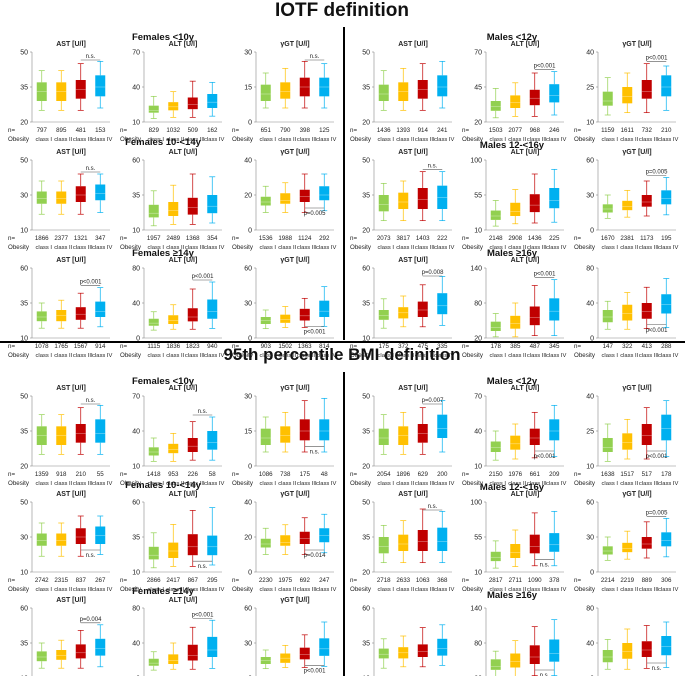 Image resolution: width=685 pixels, height=676 pixels. What do you see at coordinates (163, 37) in the screenshot?
I see `group-title-females-lt10-iotf: Females <10y` at bounding box center [163, 37].